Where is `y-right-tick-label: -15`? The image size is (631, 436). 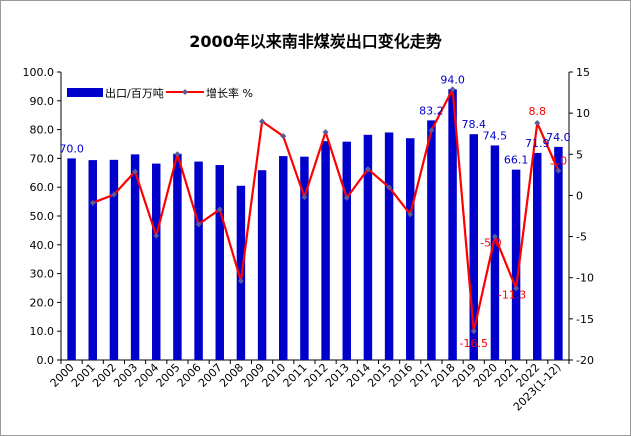
y-right-tick-label: -15 is located at coordinates (585, 319).